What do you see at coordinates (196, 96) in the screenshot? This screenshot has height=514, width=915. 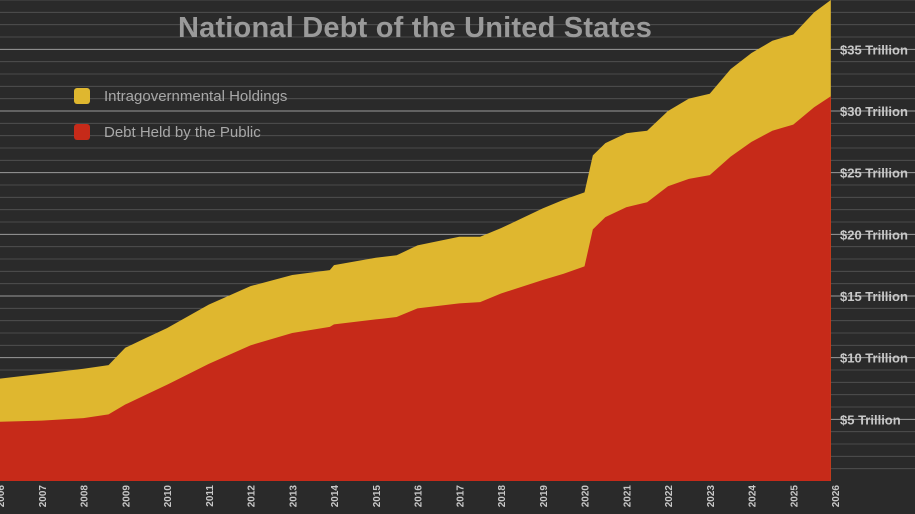 I see `legend-label-intragovernmental: Intragovernmental Holdings` at bounding box center [196, 96].